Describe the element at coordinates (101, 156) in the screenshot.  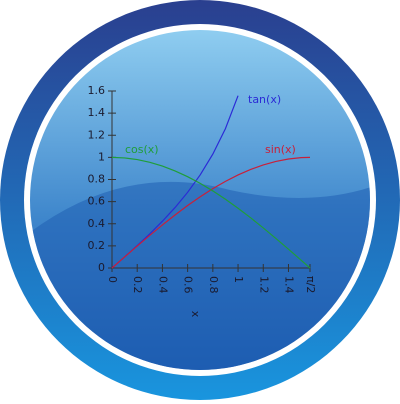
I see `y-tick-label: 1` at that location.